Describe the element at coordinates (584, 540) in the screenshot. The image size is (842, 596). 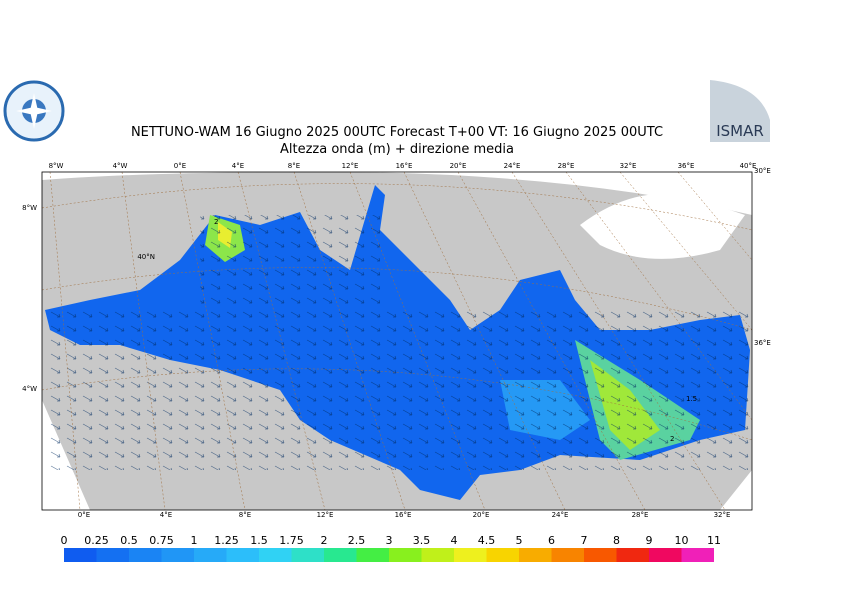
I see `colorbar-label: 7` at that location.